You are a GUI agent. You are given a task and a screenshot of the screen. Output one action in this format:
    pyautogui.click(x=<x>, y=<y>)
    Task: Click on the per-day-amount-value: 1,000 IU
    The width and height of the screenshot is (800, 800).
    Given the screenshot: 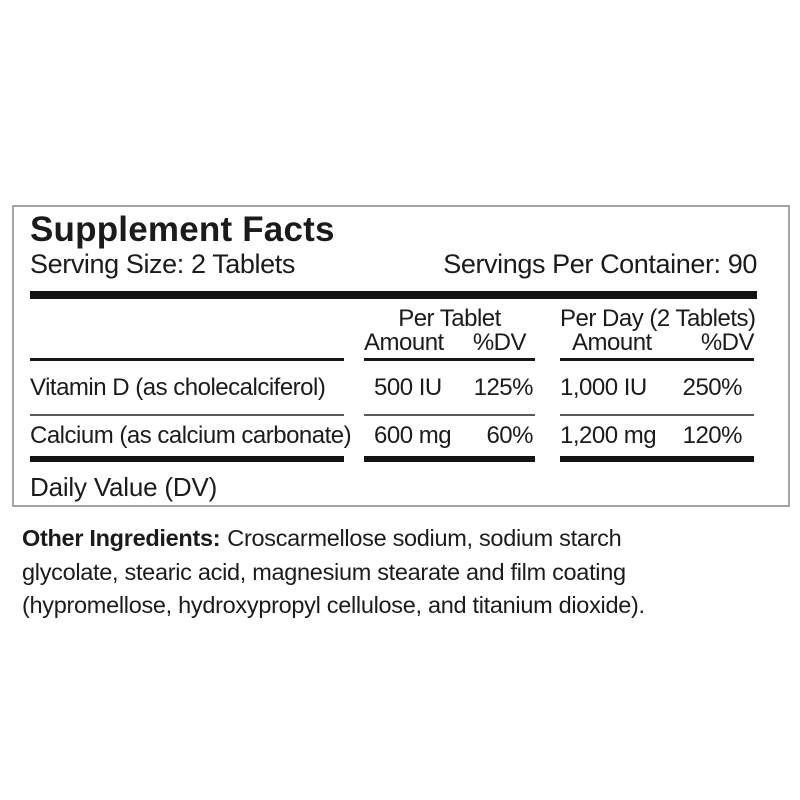 What is the action you would take?
    pyautogui.click(x=603, y=387)
    